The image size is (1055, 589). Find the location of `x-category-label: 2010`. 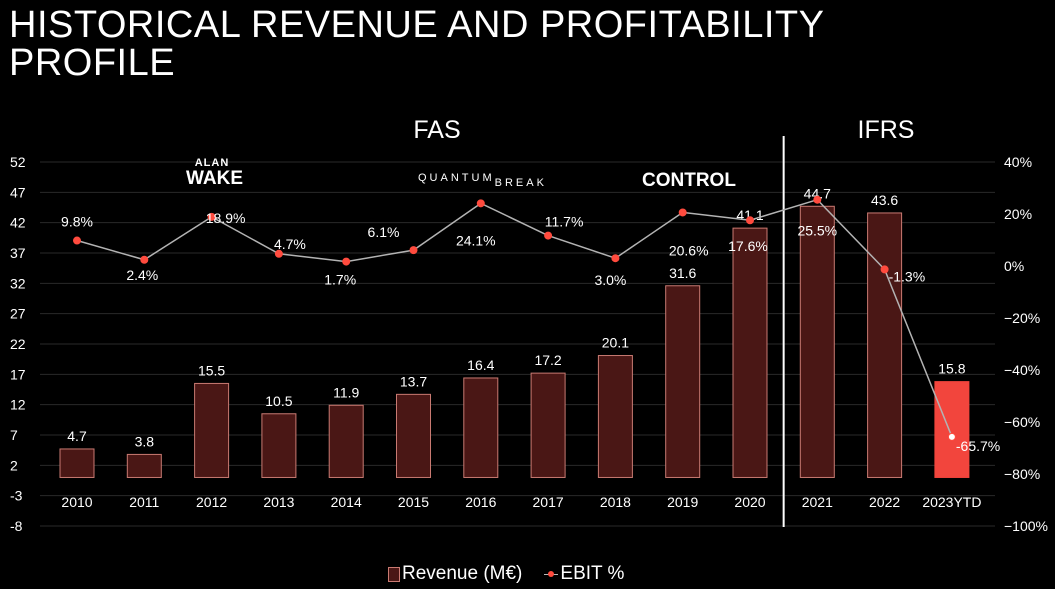

x-category-label: 2010 is located at coordinates (76, 502).